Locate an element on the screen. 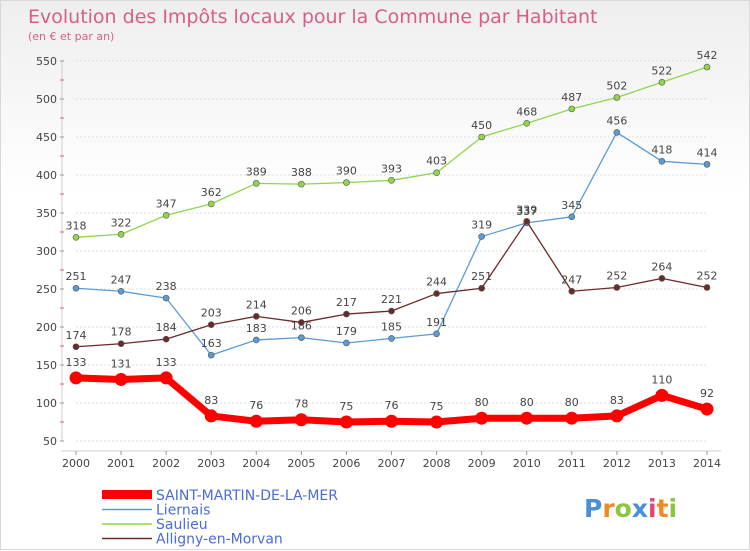 The width and height of the screenshot is (750, 551). y-tick-label: 300 is located at coordinates (46, 251).